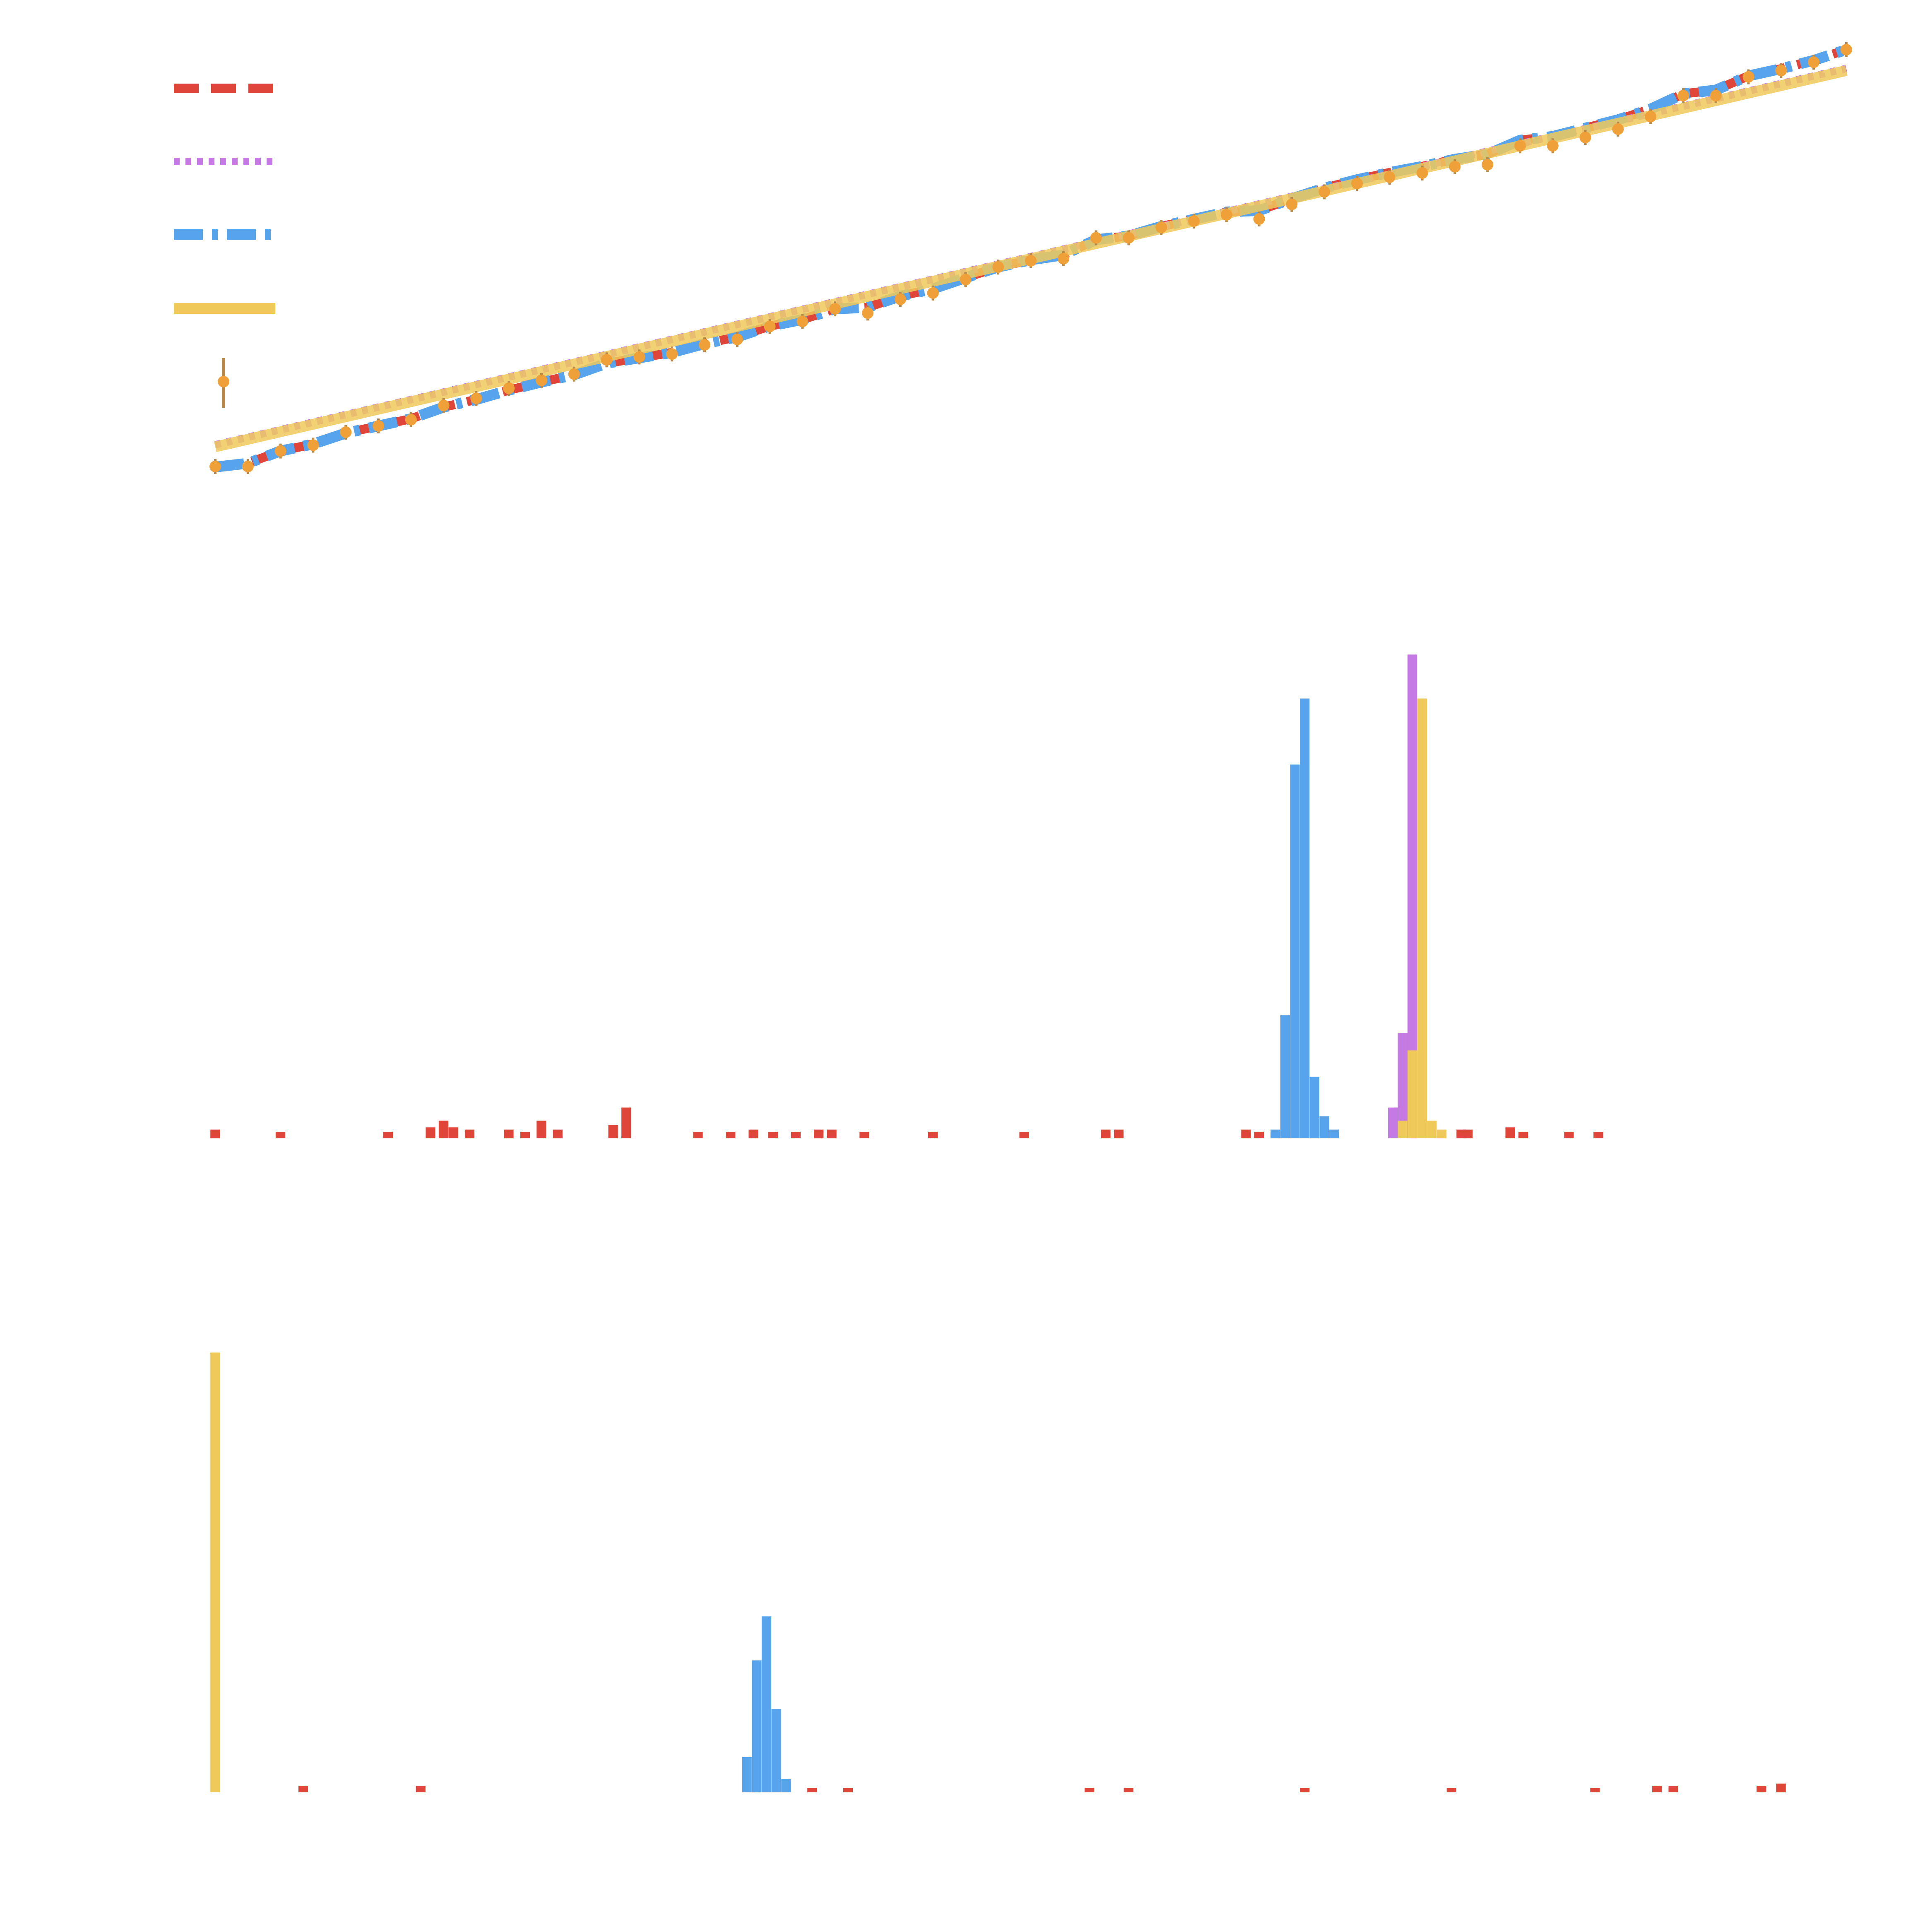 This screenshot has width=1932, height=1931. What do you see at coordinates (223, 381) in the screenshot?
I see `legend-handle-point` at bounding box center [223, 381].